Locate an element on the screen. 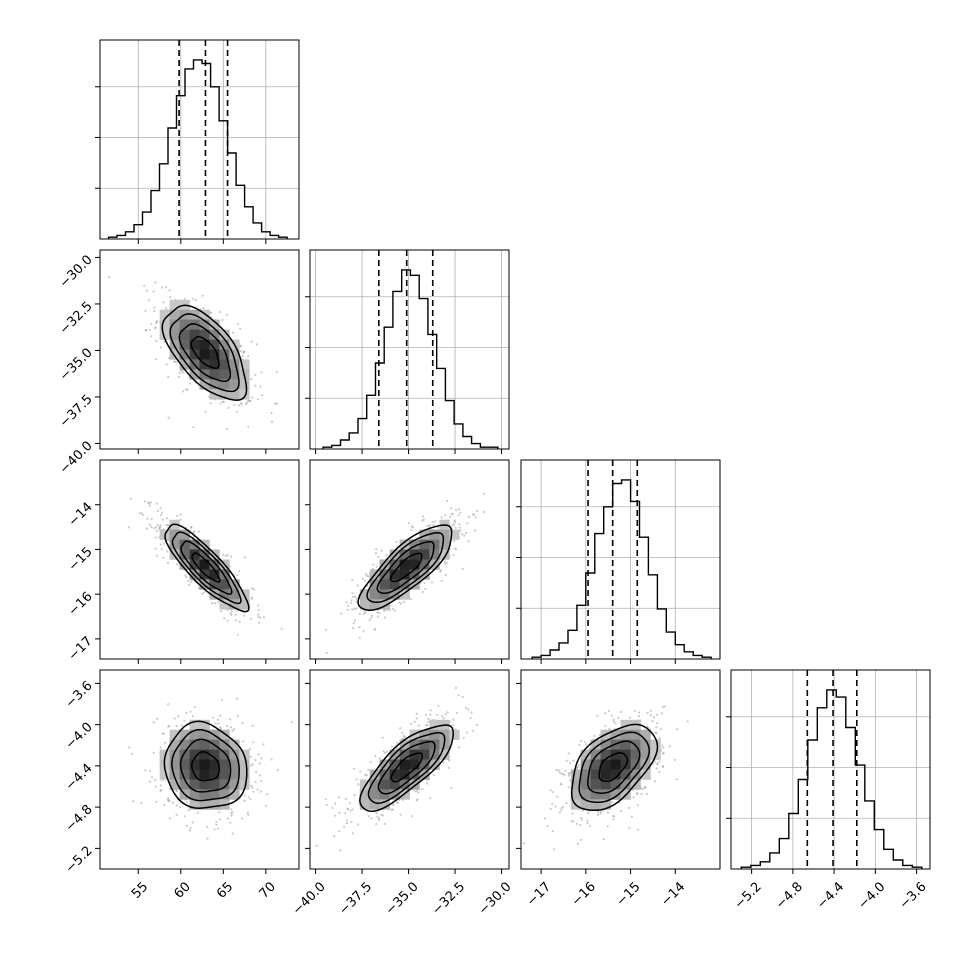 Image resolution: width=970 pixels, height=970 pixels. y-tick-label: −4.0 is located at coordinates (79, 736).